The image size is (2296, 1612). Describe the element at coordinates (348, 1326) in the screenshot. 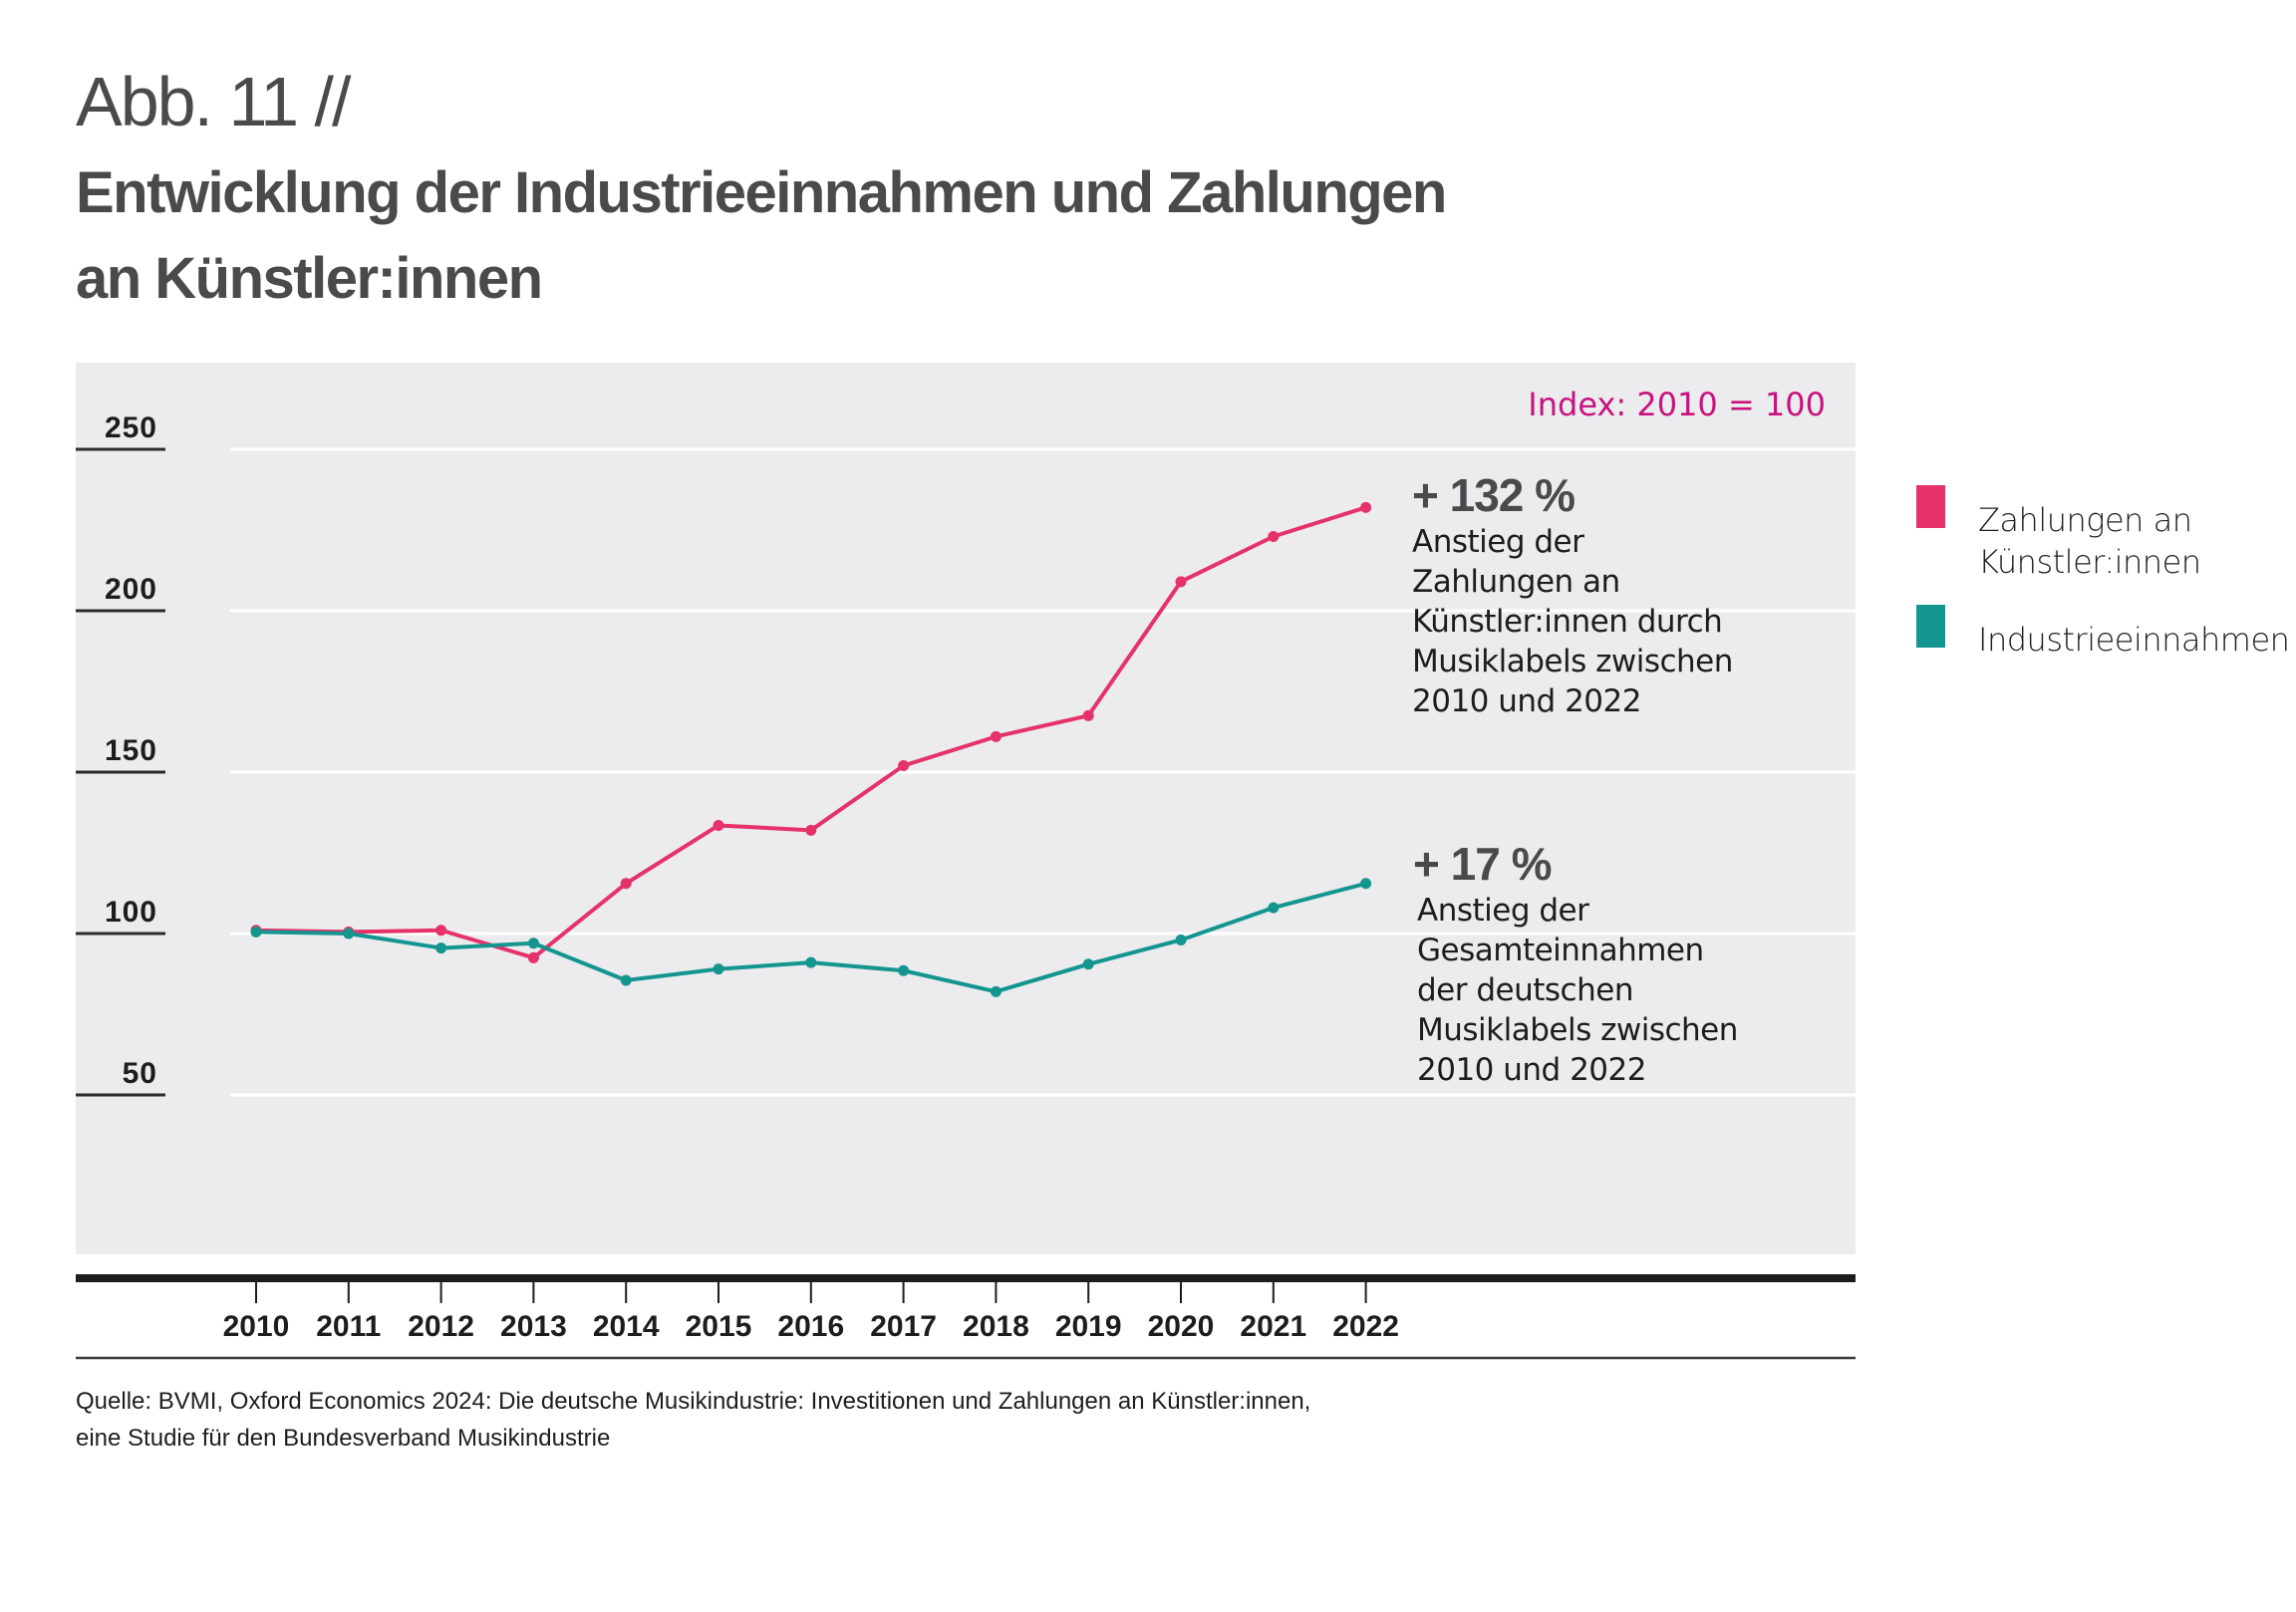

I see `x-tick-label: 2011` at that location.